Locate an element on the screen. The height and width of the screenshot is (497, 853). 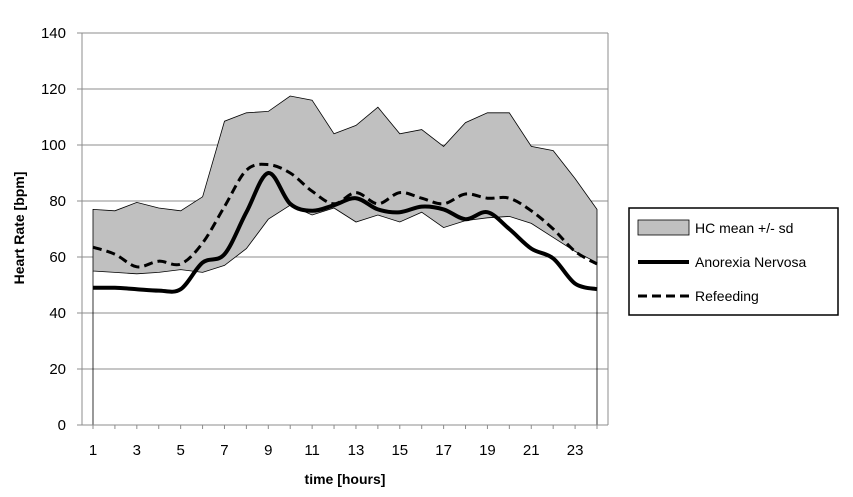
x-tick-label-15: 15 is located at coordinates (399, 450).